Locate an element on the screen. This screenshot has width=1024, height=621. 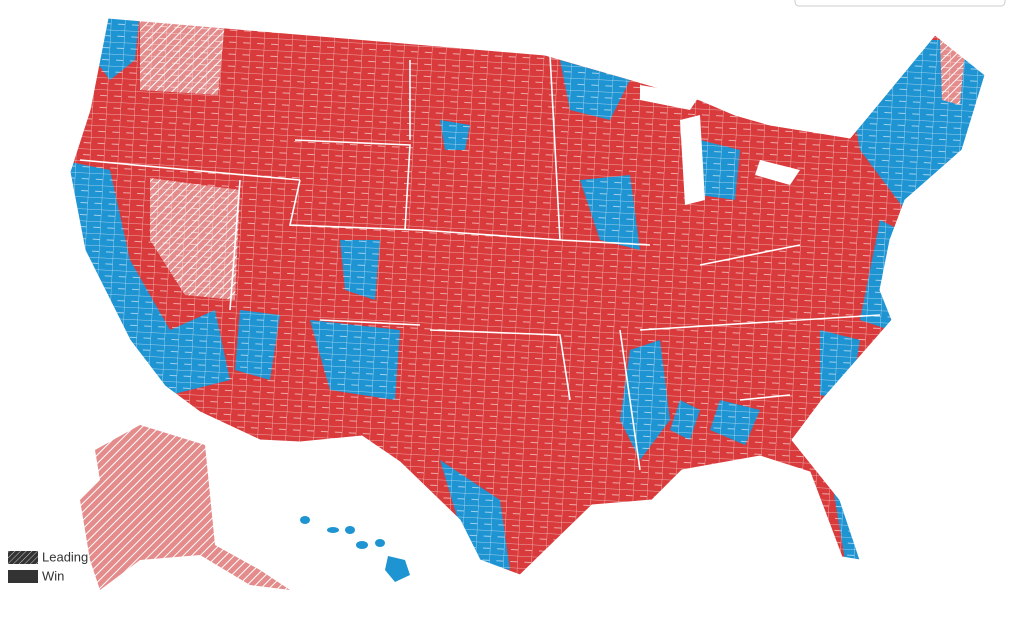
legend-label: Leading is located at coordinates (65, 556).